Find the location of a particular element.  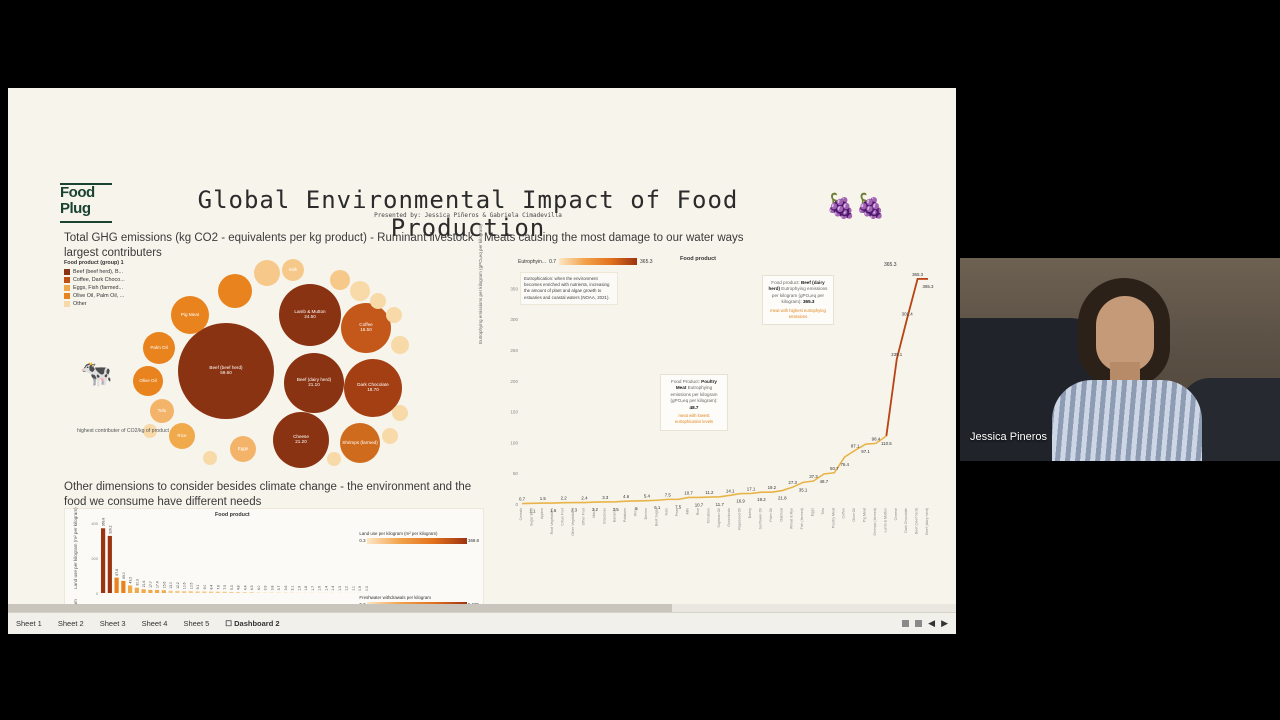

scrollbar-thumb is located at coordinates (340, 608).